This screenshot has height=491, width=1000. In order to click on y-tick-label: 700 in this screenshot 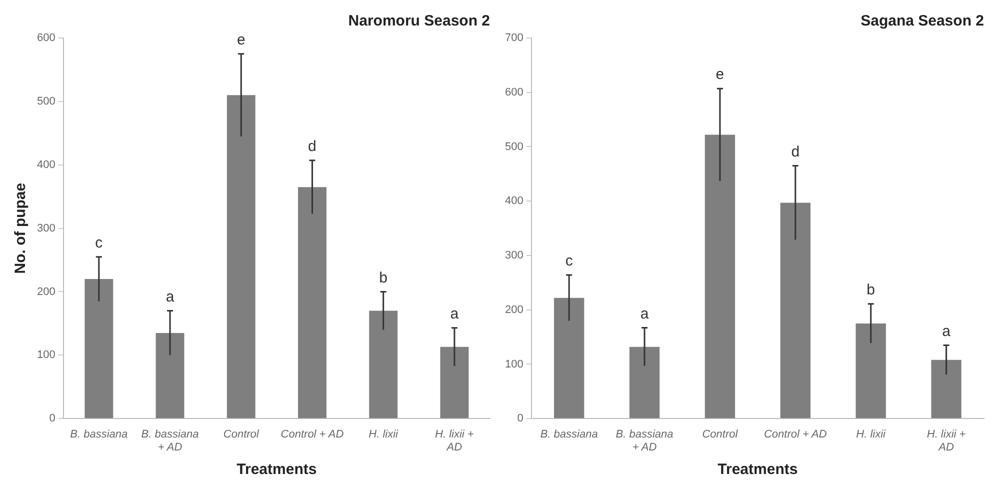, I will do `click(514, 38)`.